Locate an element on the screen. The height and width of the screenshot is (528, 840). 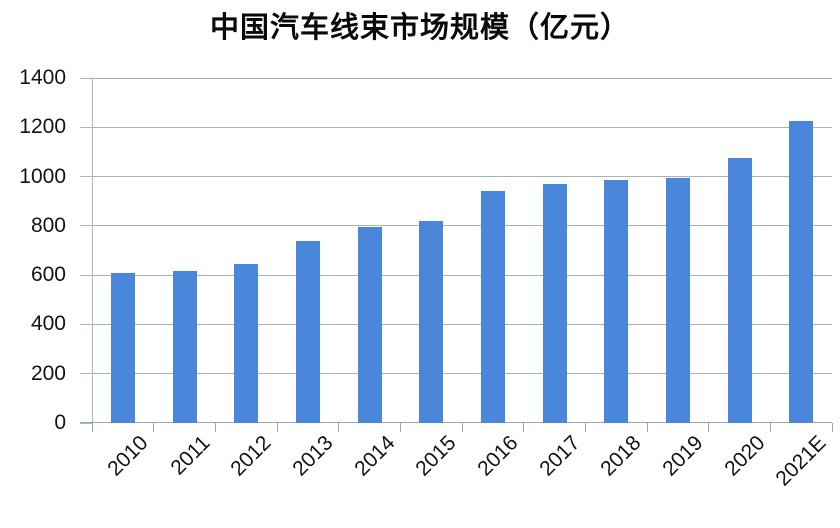
y-tick-label-0: 0 is located at coordinates (60, 422).